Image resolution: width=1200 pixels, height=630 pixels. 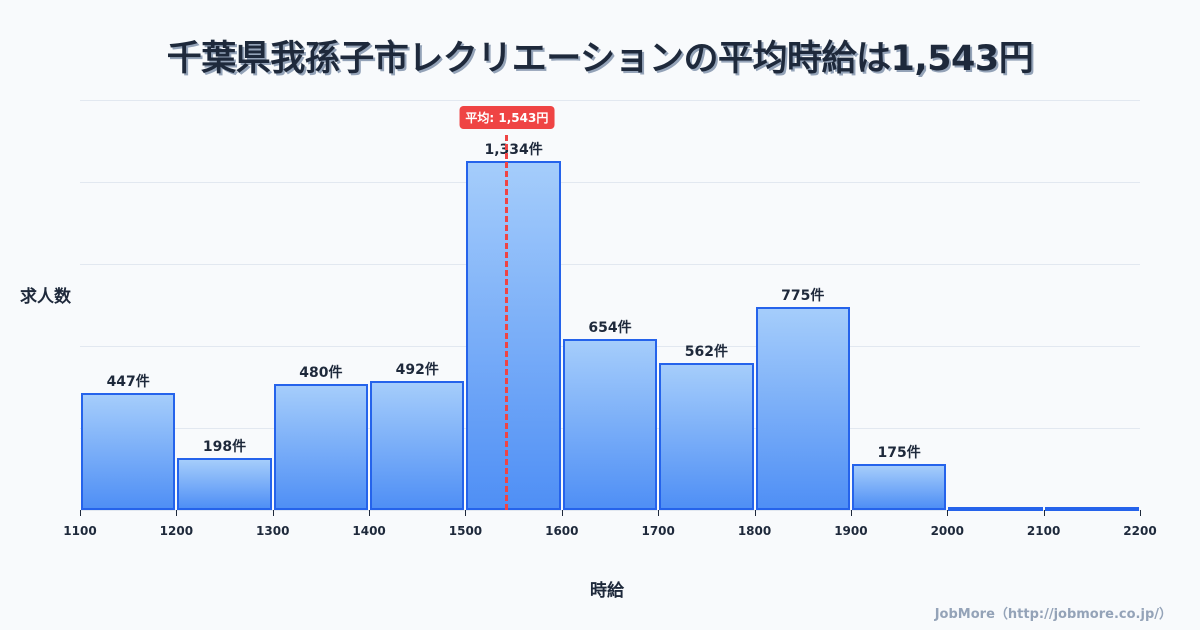 What do you see at coordinates (1053, 614) in the screenshot?
I see `credit-text: JobMore（http://jobmore.co.jp/）` at bounding box center [1053, 614].